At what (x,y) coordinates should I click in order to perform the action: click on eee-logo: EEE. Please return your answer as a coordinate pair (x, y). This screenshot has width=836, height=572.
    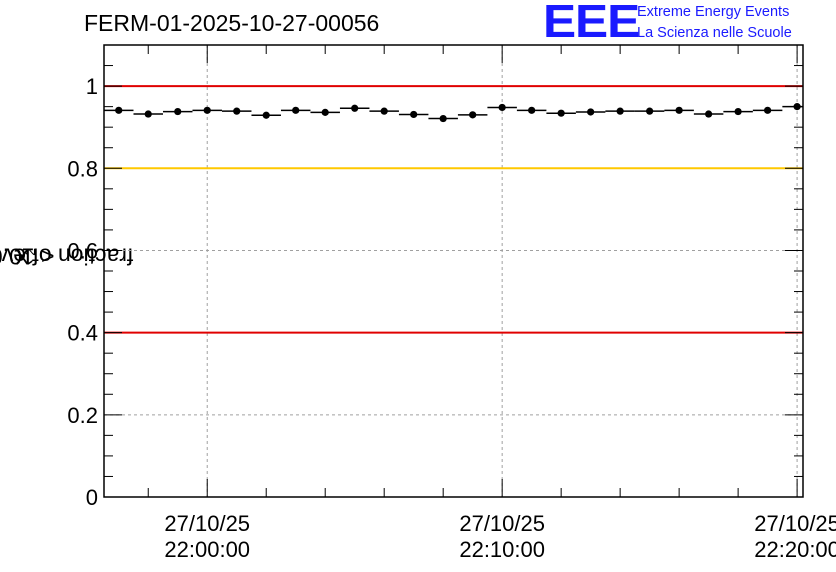
    Looking at the image, I should click on (591, 23).